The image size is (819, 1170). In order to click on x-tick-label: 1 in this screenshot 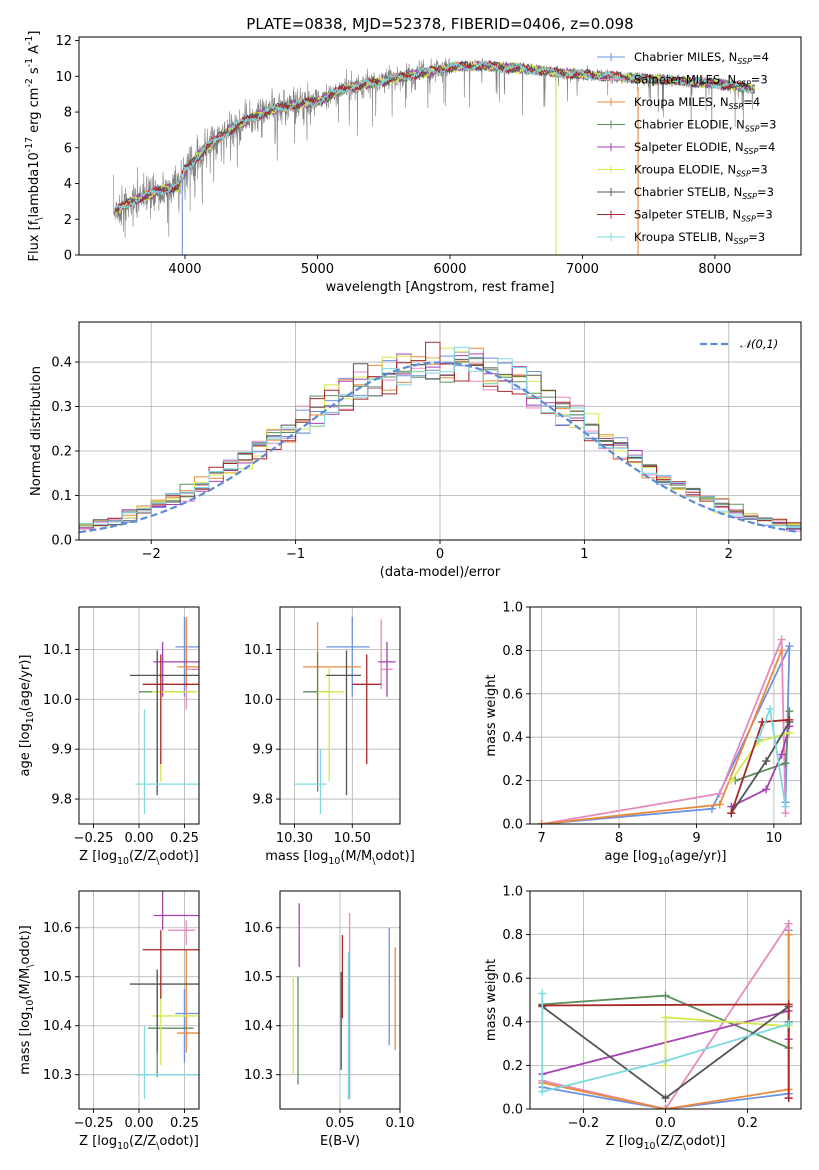, I will do `click(584, 554)`.